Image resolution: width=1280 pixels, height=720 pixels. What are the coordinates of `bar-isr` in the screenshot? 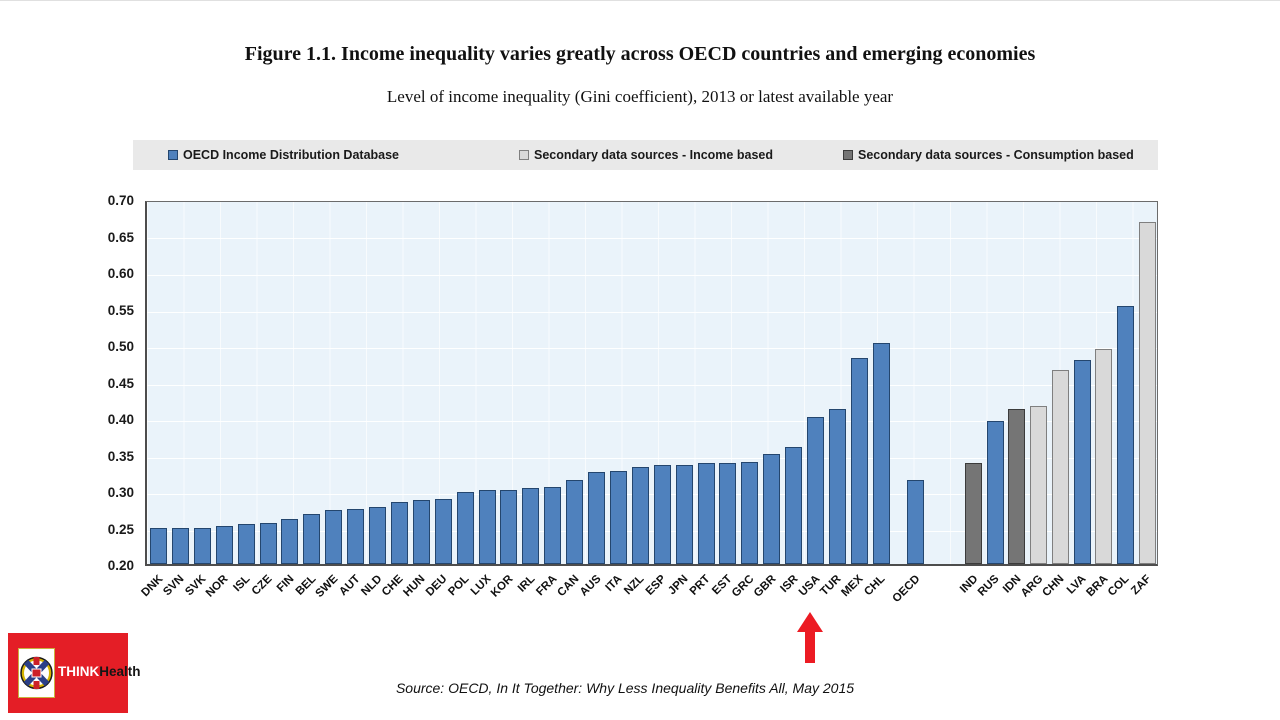 It's located at (794, 505).